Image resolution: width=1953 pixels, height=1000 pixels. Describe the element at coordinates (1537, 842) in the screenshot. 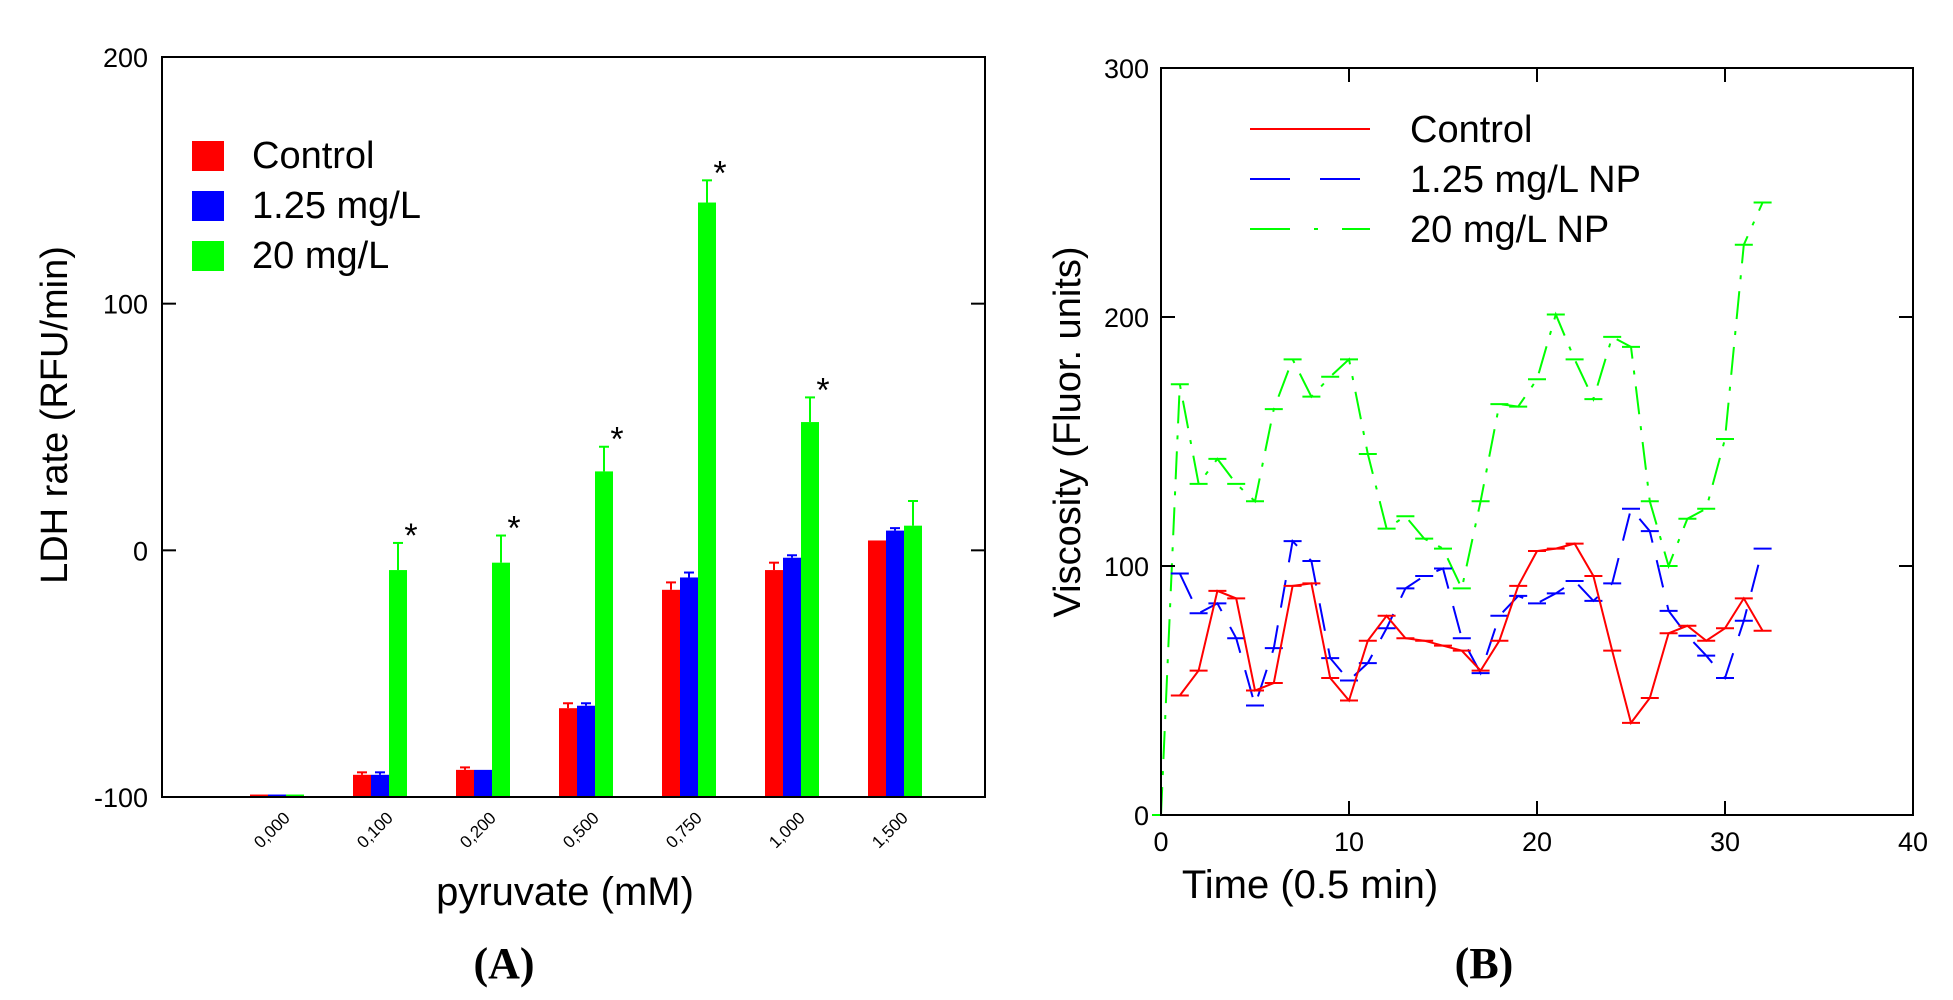

I see `x-tick-label-b: 20` at that location.